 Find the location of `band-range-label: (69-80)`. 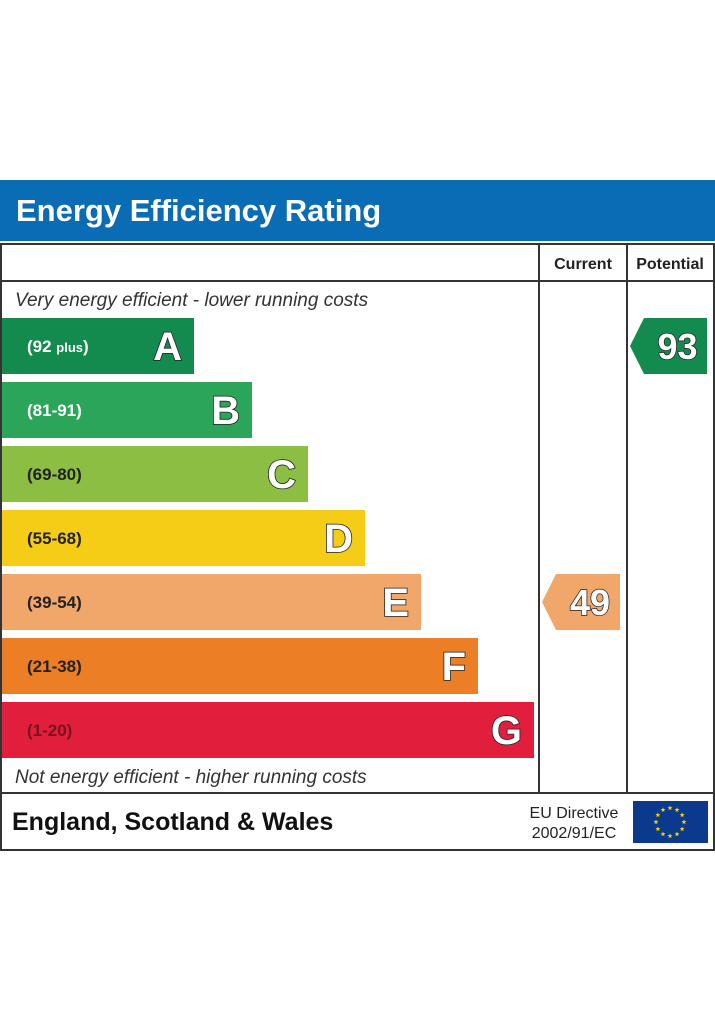

band-range-label: (69-80) is located at coordinates (54, 474).